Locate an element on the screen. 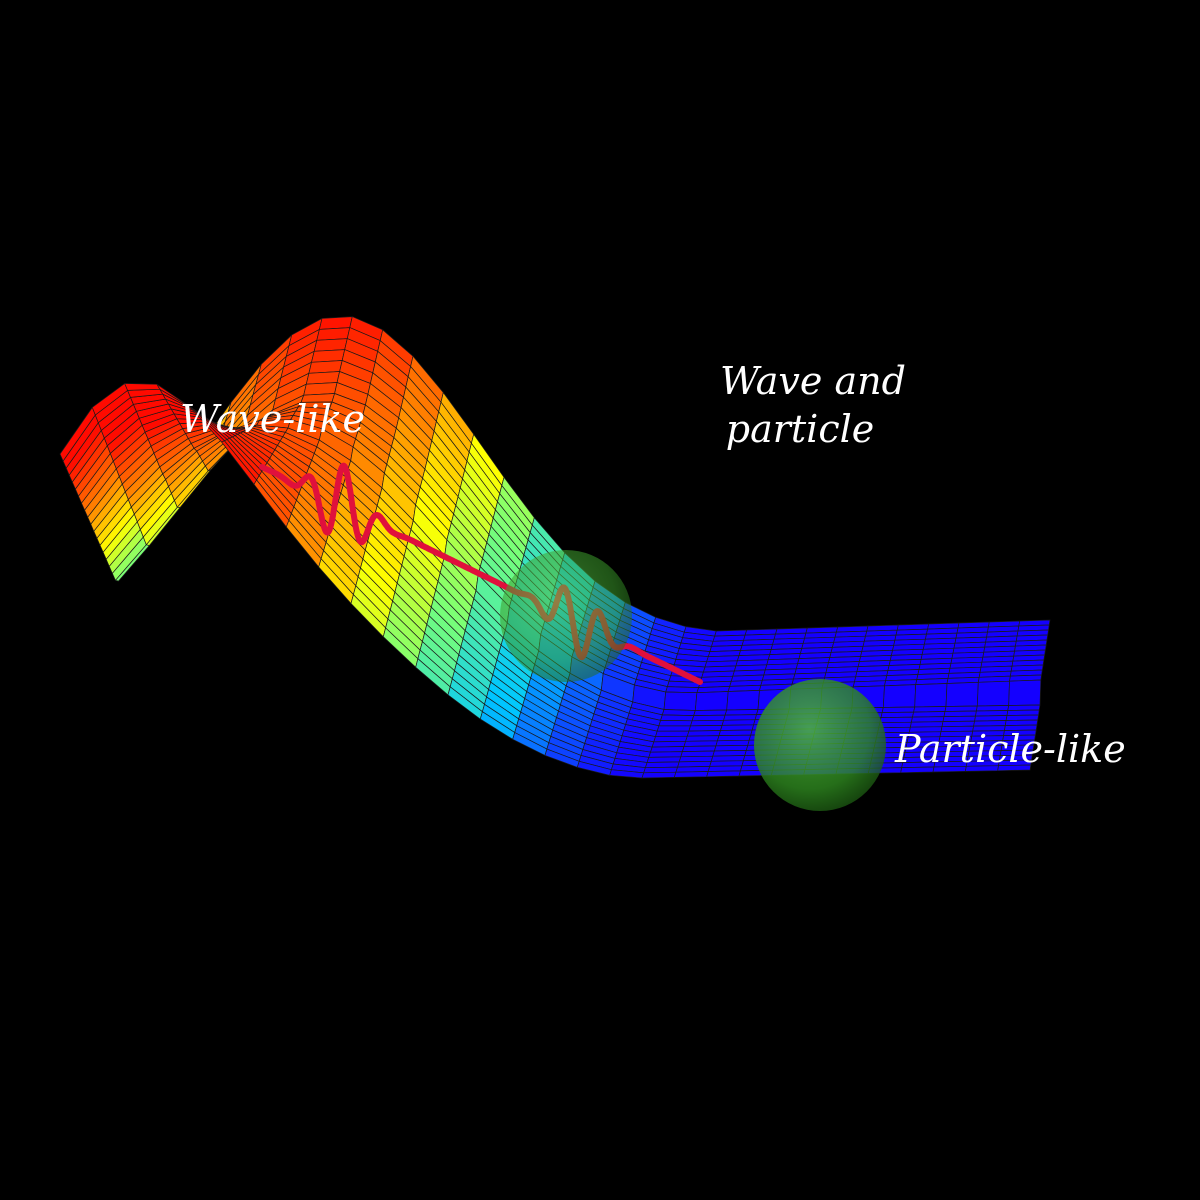  wave-packet-icon is located at coordinates (481, 573).